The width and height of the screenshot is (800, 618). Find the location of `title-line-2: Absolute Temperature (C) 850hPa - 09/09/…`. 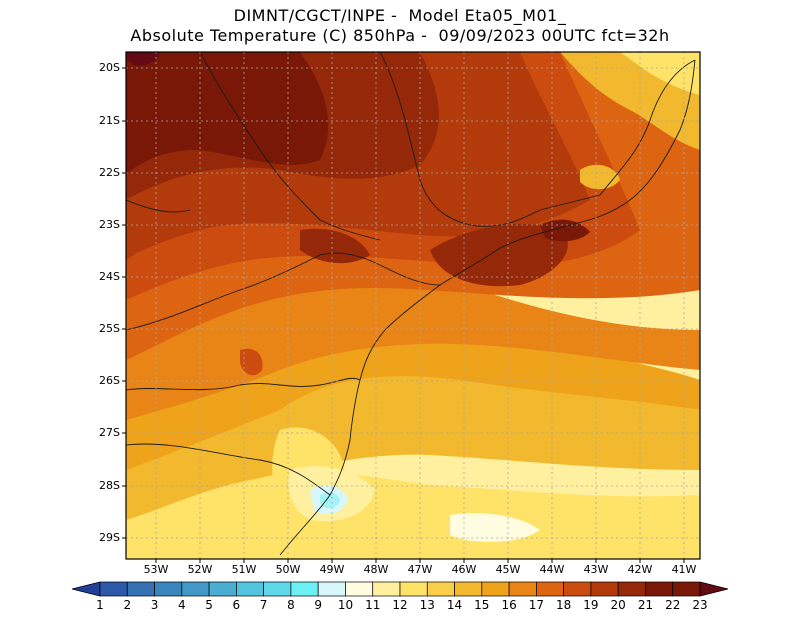

title-line-2: Absolute Temperature (C) 850hPa - 09/09/… is located at coordinates (400, 35).